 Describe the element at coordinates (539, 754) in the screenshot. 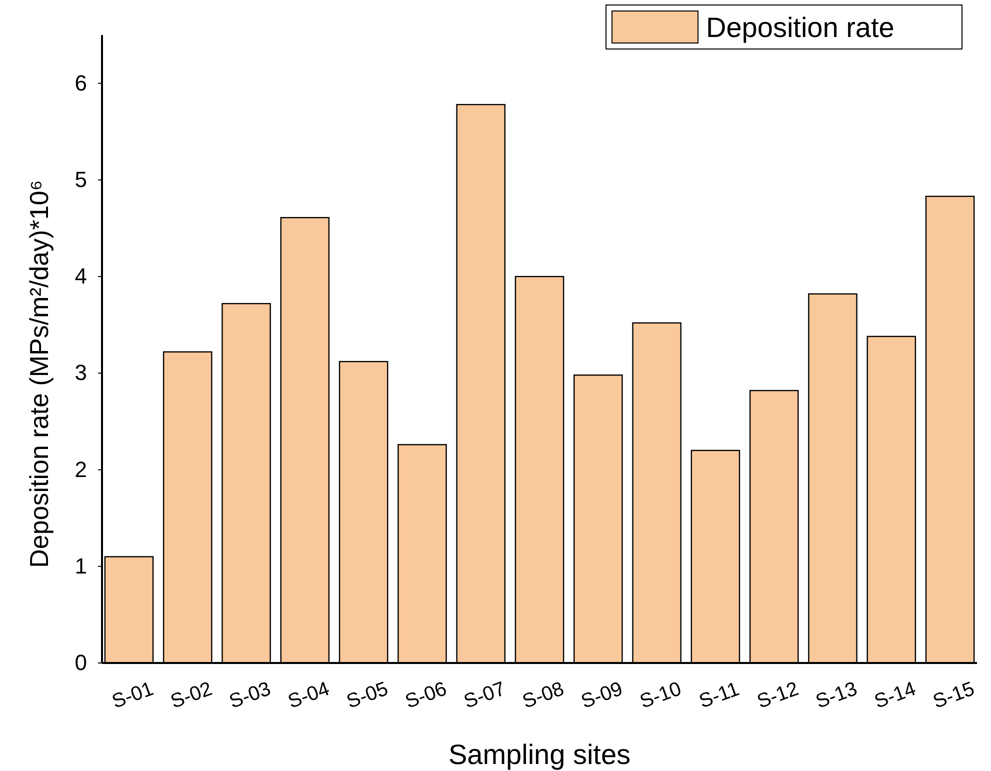

I see `x-axis-title: Sampling sites` at that location.